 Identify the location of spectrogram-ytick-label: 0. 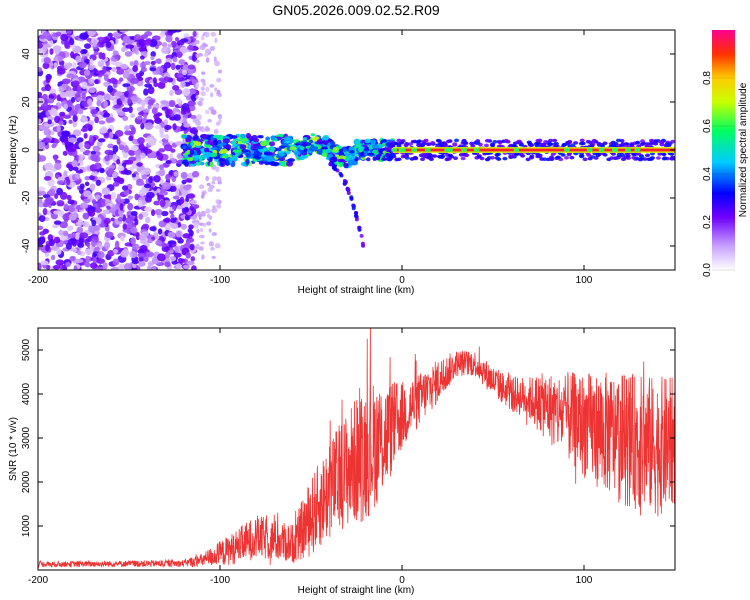
(26, 150).